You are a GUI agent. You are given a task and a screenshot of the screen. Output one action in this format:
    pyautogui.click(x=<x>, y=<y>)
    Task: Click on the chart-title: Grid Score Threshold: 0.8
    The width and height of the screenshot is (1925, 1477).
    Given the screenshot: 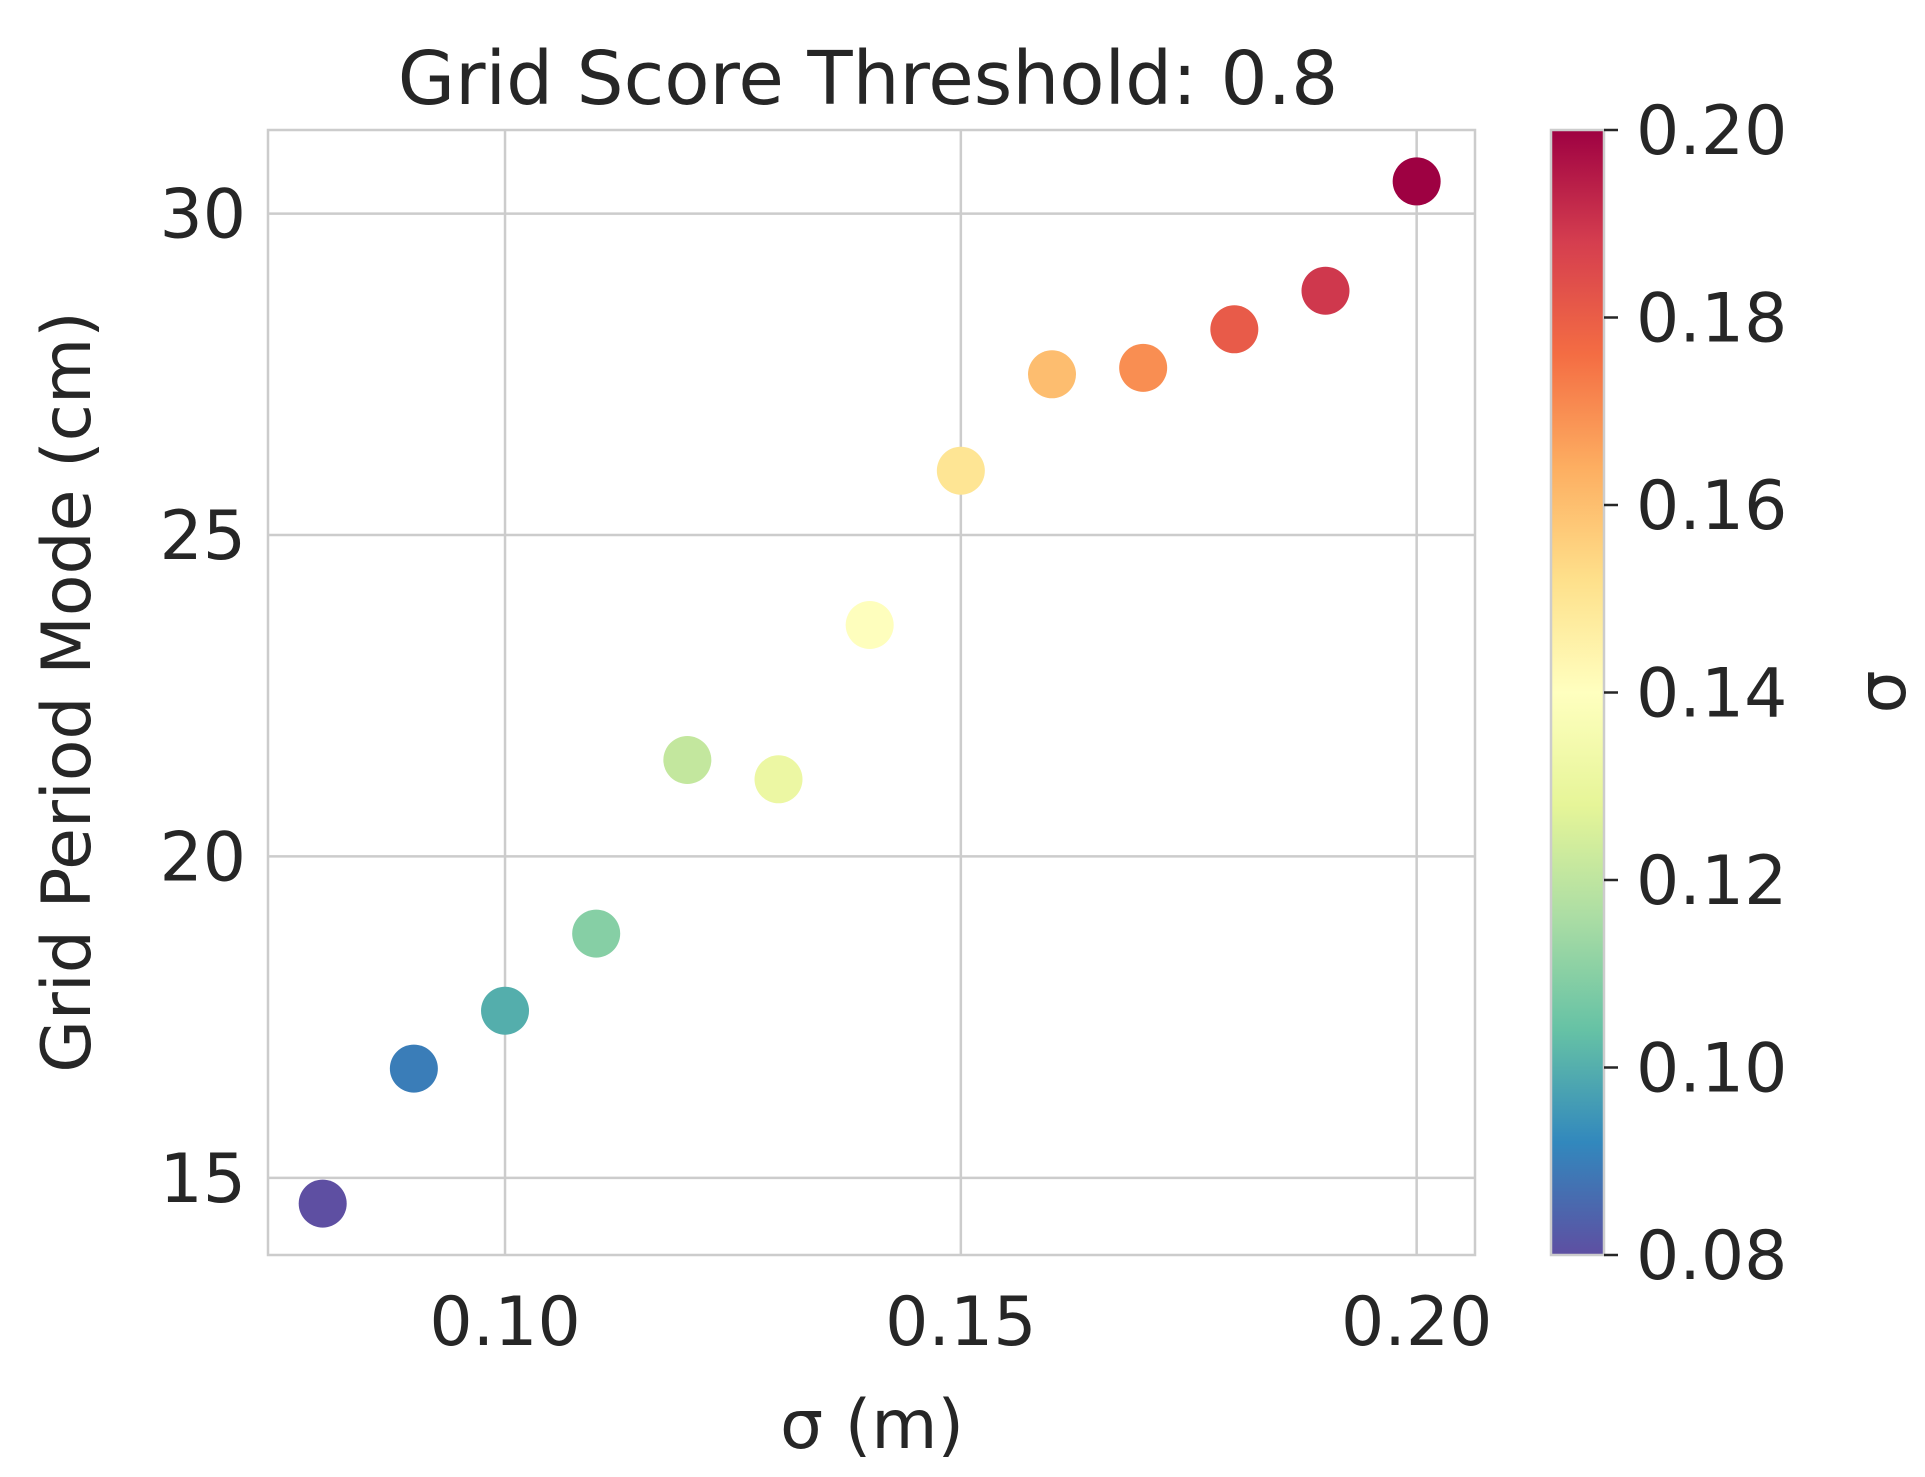 What is the action you would take?
    pyautogui.click(x=868, y=79)
    